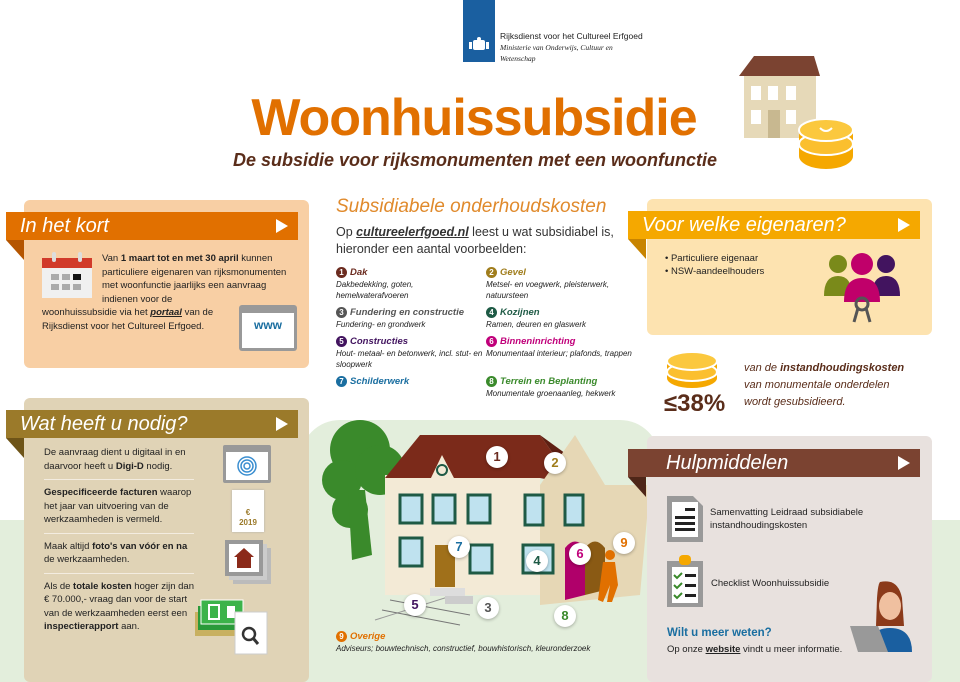 The height and width of the screenshot is (682, 960). Describe the element at coordinates (479, 31) in the screenshot. I see `rijksoverheid-logo` at that location.